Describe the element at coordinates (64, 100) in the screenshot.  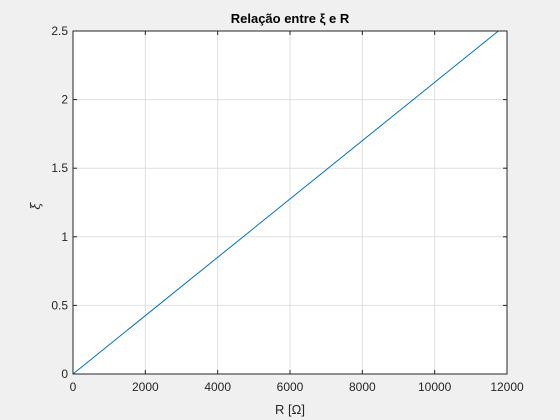
I see `y-tick-label: 2` at that location.